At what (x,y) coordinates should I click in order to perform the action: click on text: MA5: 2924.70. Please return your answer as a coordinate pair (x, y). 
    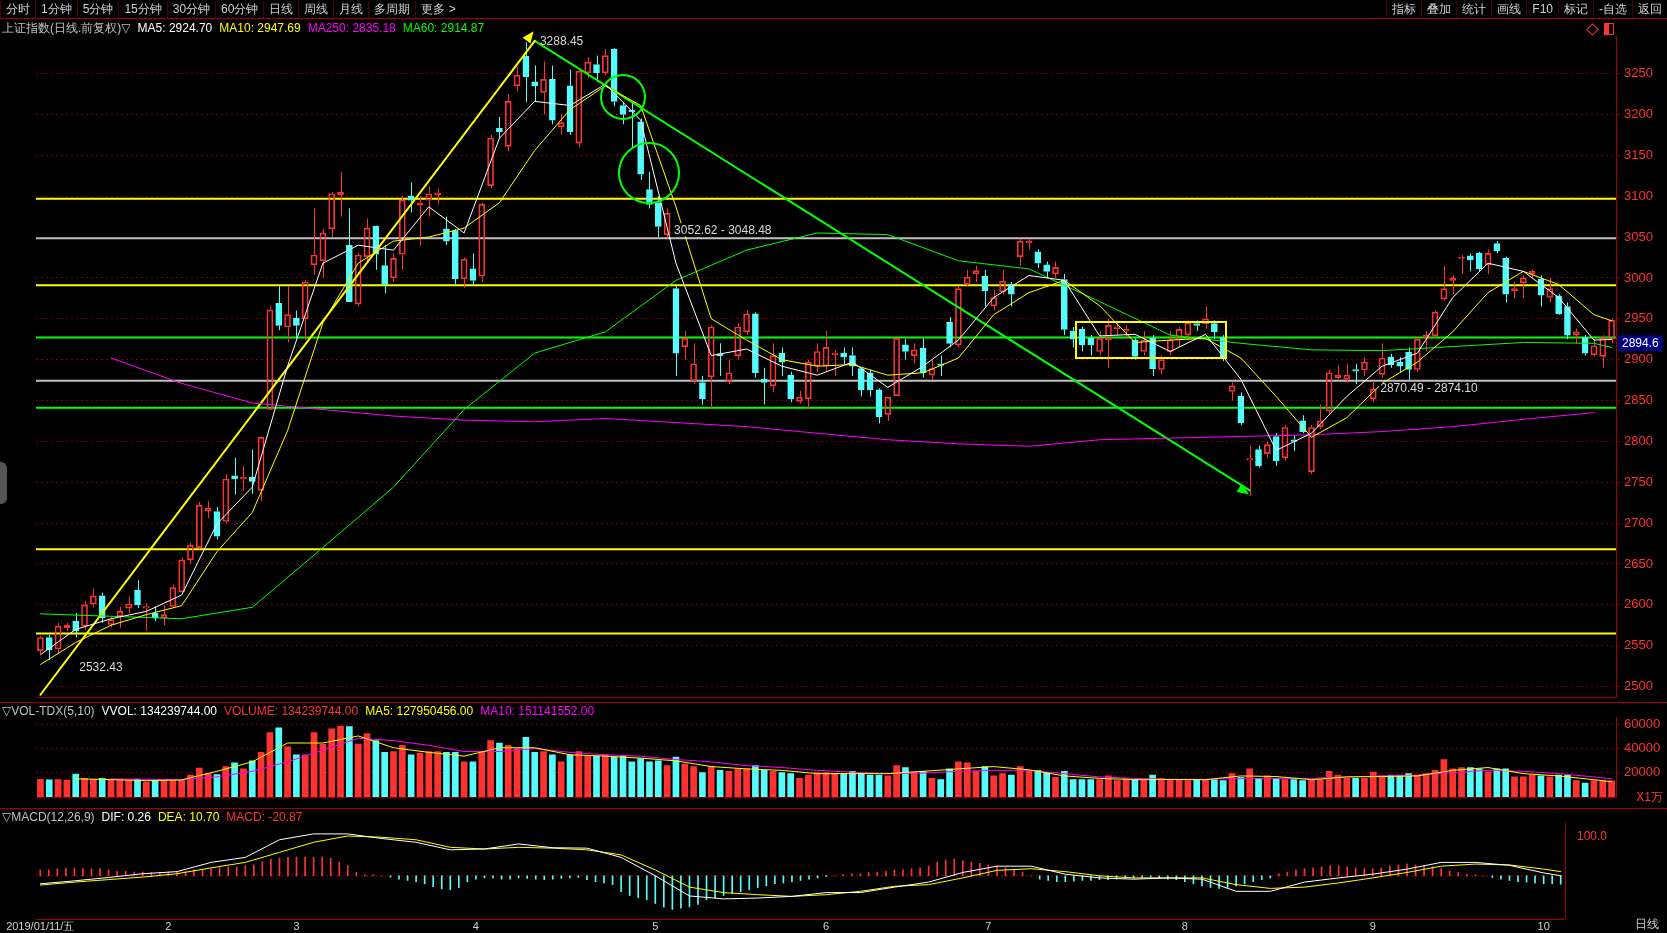
    Looking at the image, I should click on (175, 28).